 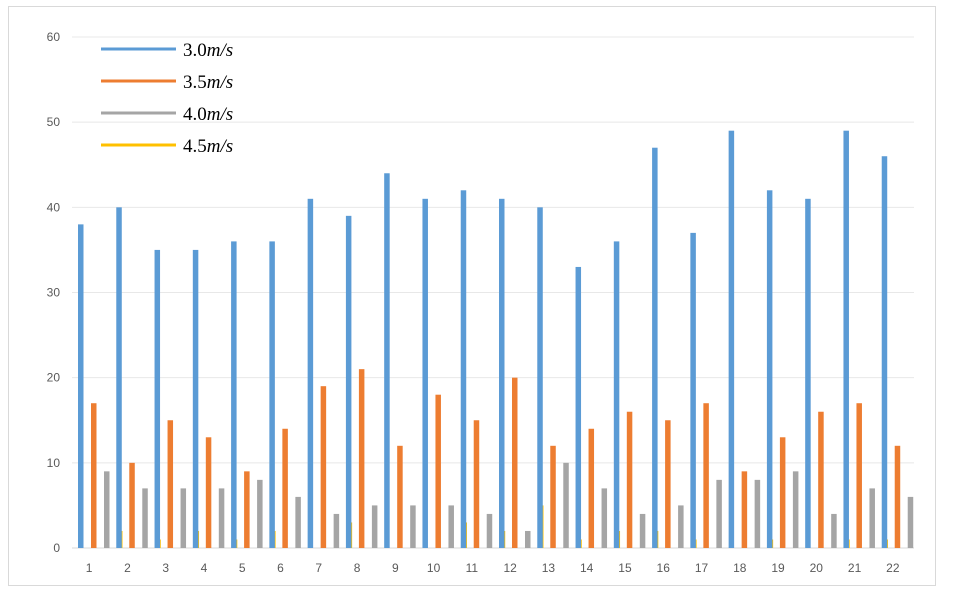 I want to click on x-tick-label: 19, so click(x=778, y=568).